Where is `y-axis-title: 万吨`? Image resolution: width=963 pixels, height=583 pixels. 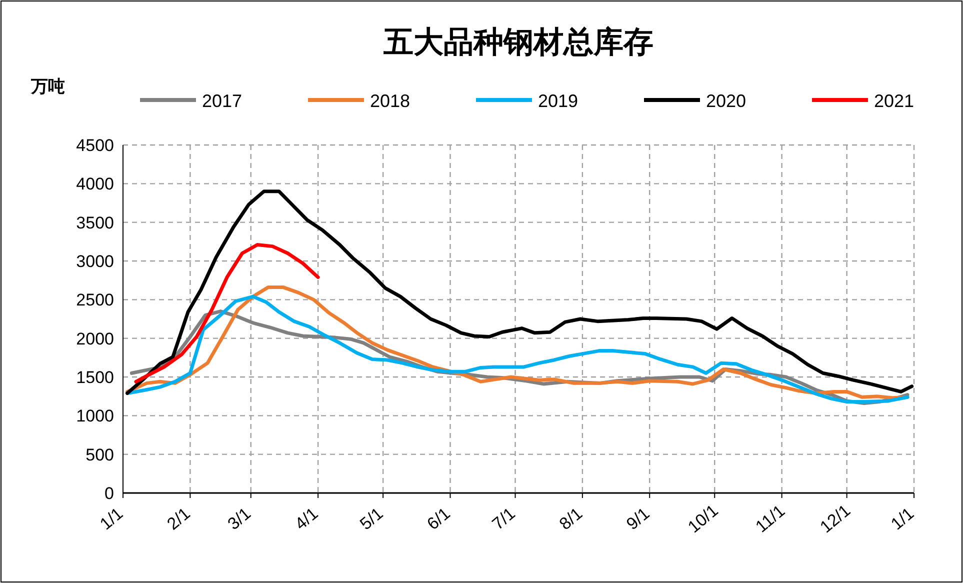 y-axis-title: 万吨 is located at coordinates (47, 86).